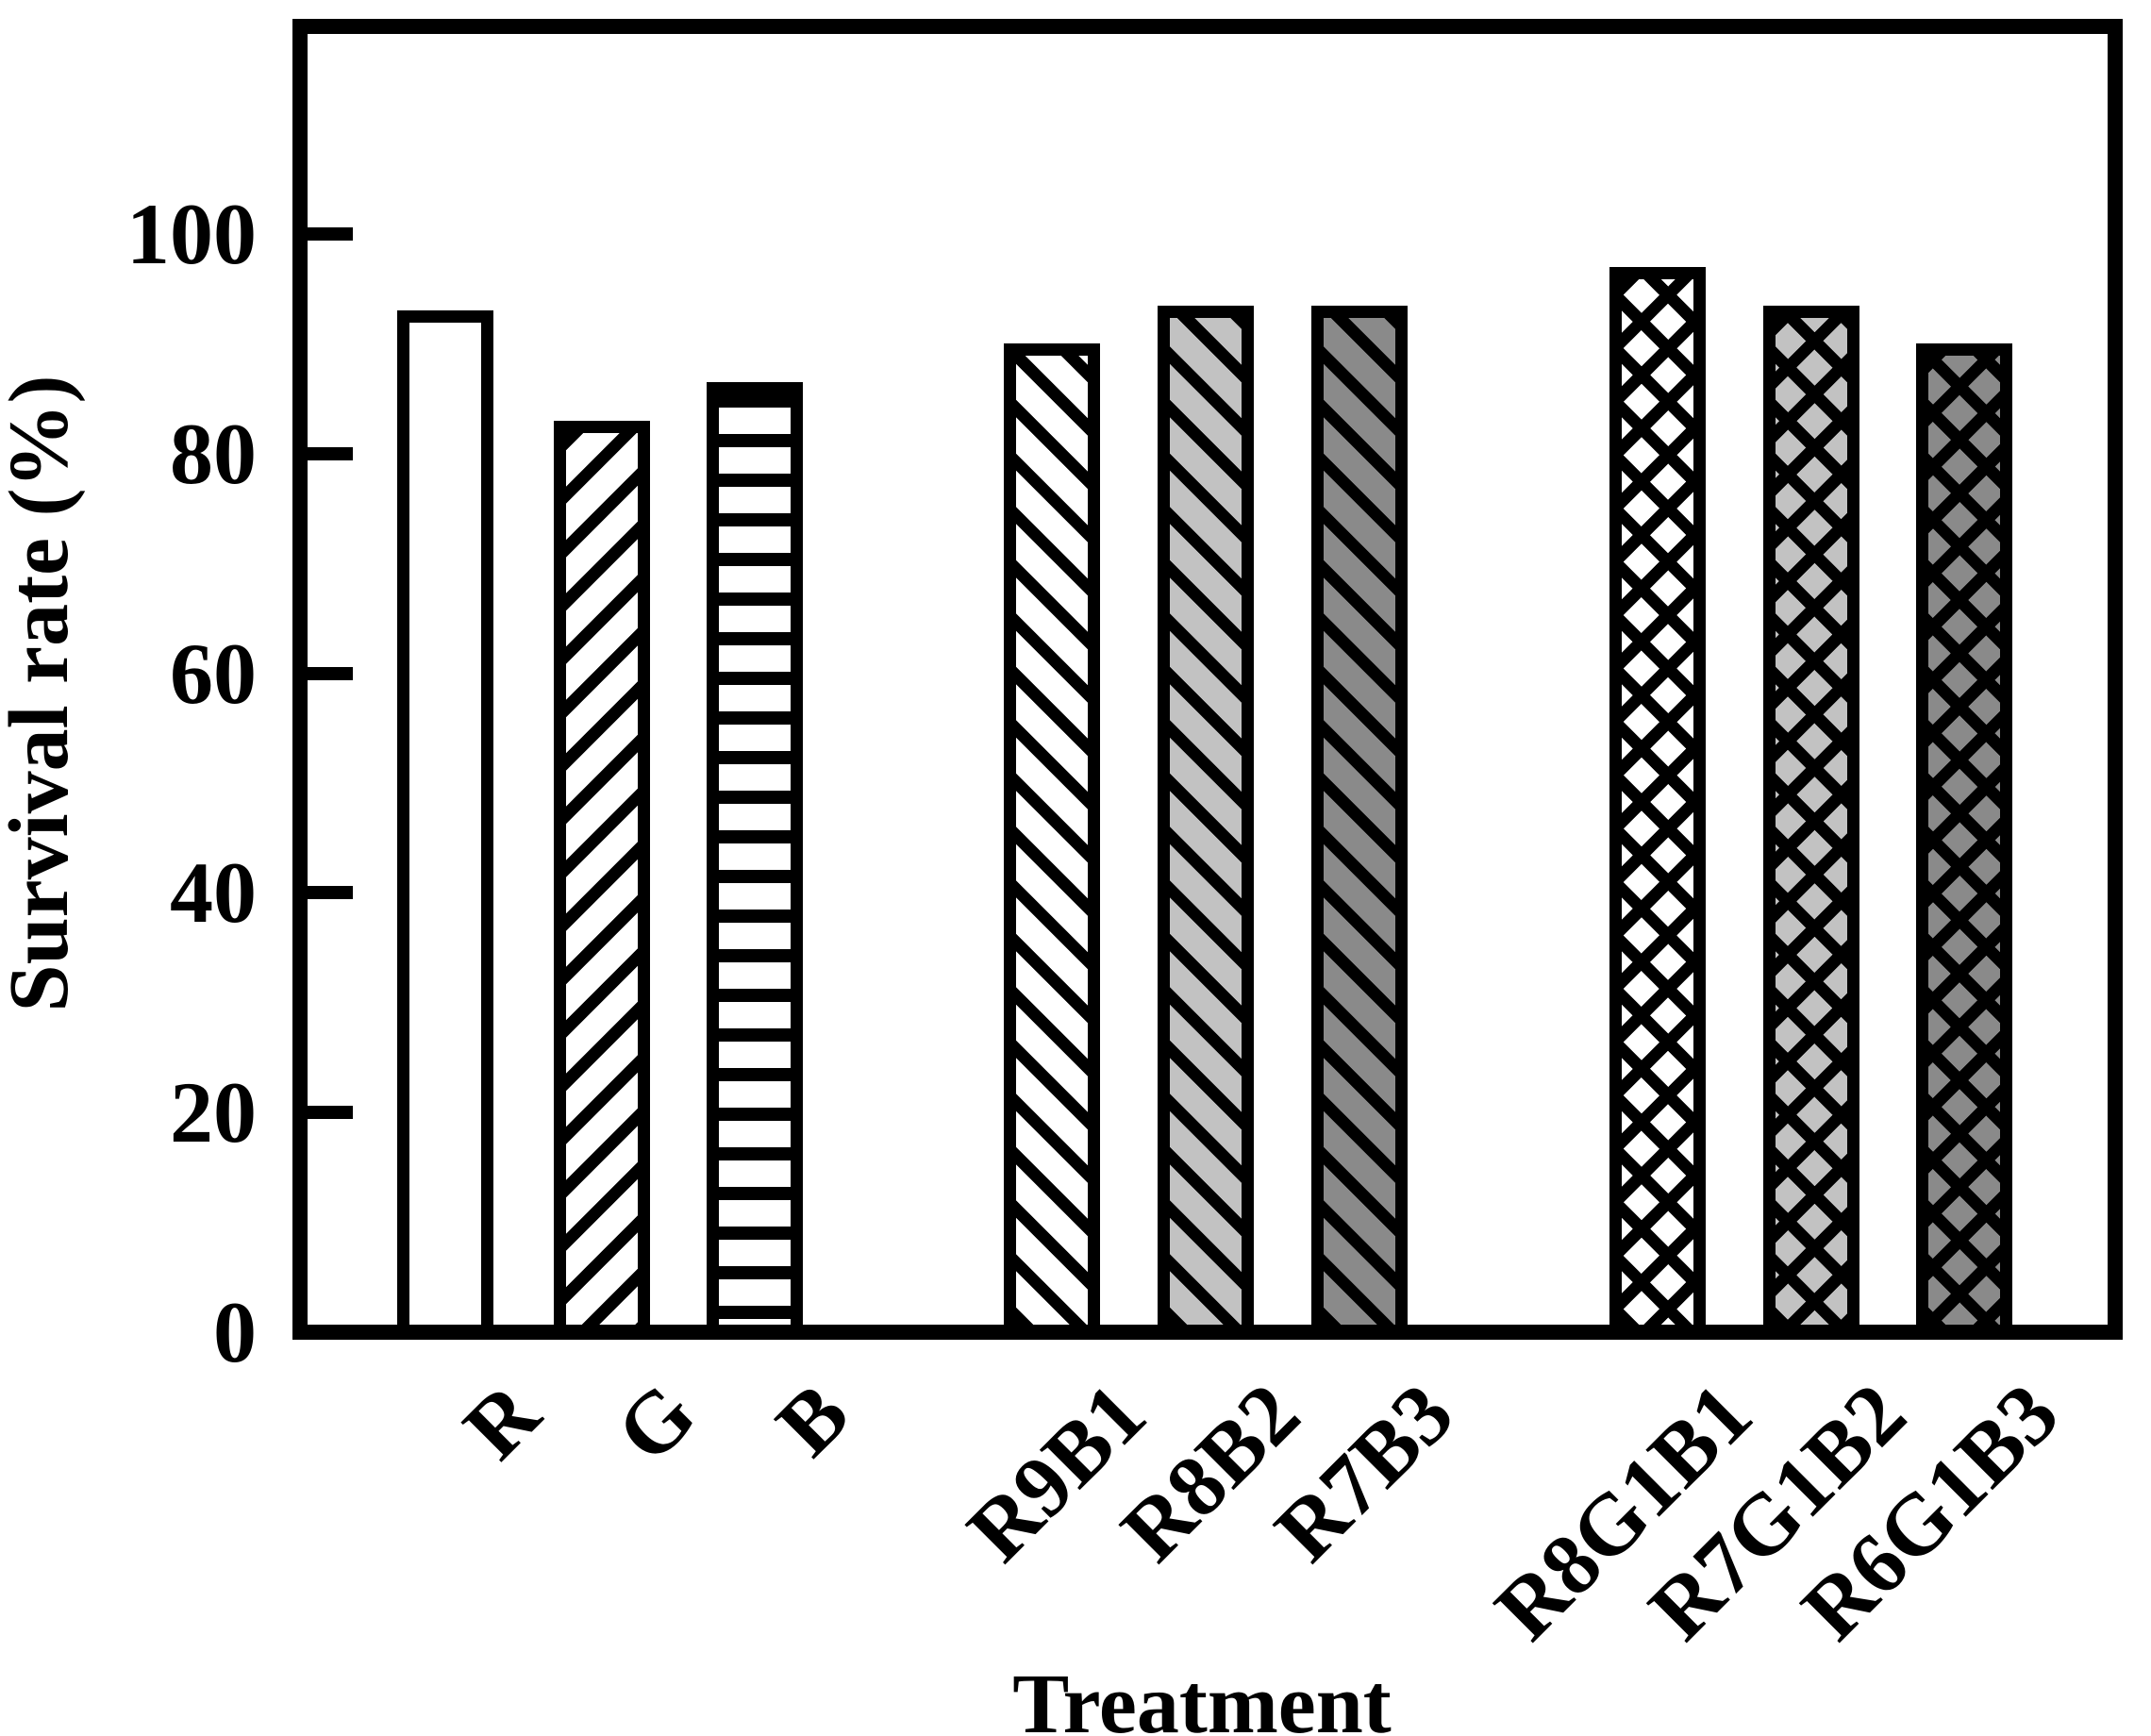  I want to click on bar-R7G1B2, so click(1811, 815).